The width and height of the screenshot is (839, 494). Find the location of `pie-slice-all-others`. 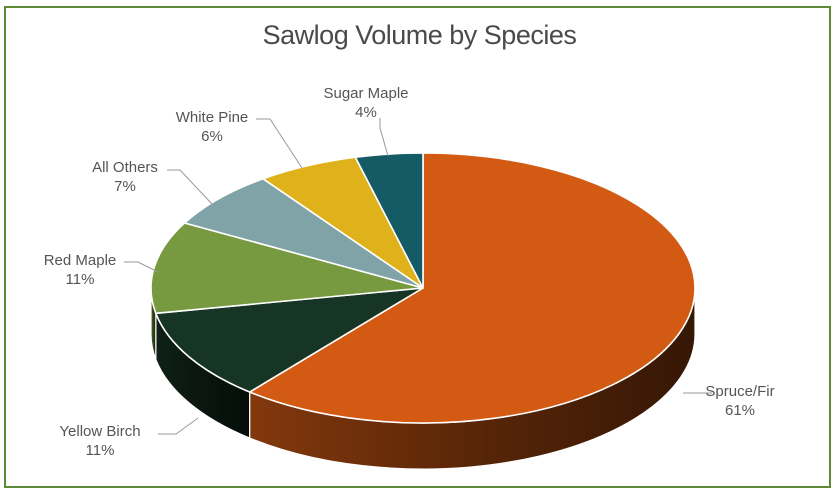

pie-slice-all-others is located at coordinates (303, 233).